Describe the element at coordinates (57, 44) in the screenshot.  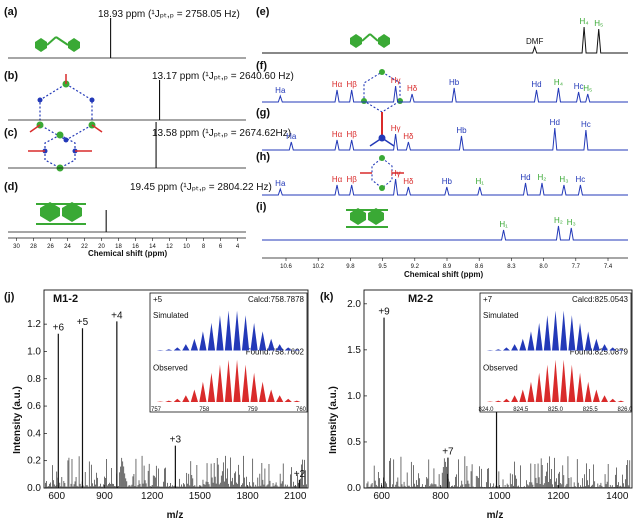
I see `molecule-a-icon` at that location.